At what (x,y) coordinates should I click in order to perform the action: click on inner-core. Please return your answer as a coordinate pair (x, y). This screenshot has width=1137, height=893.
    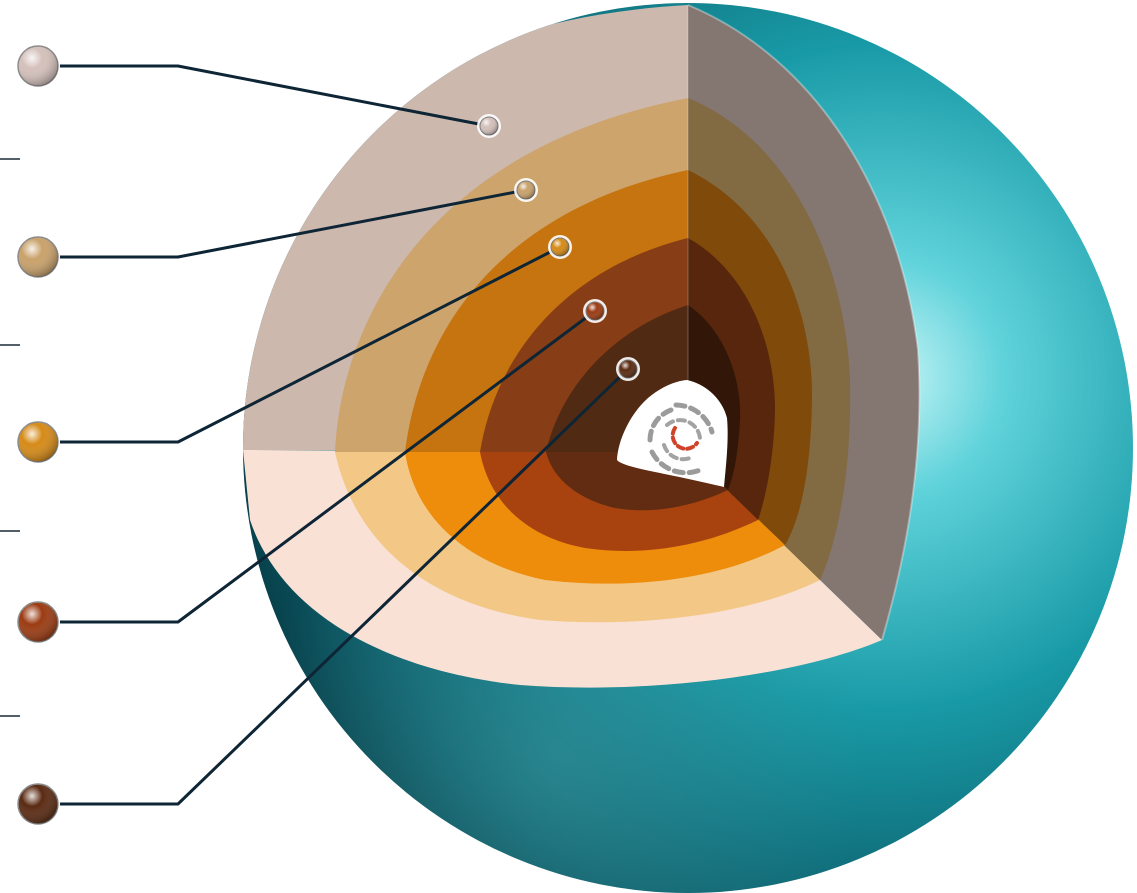
    Looking at the image, I should click on (672, 433).